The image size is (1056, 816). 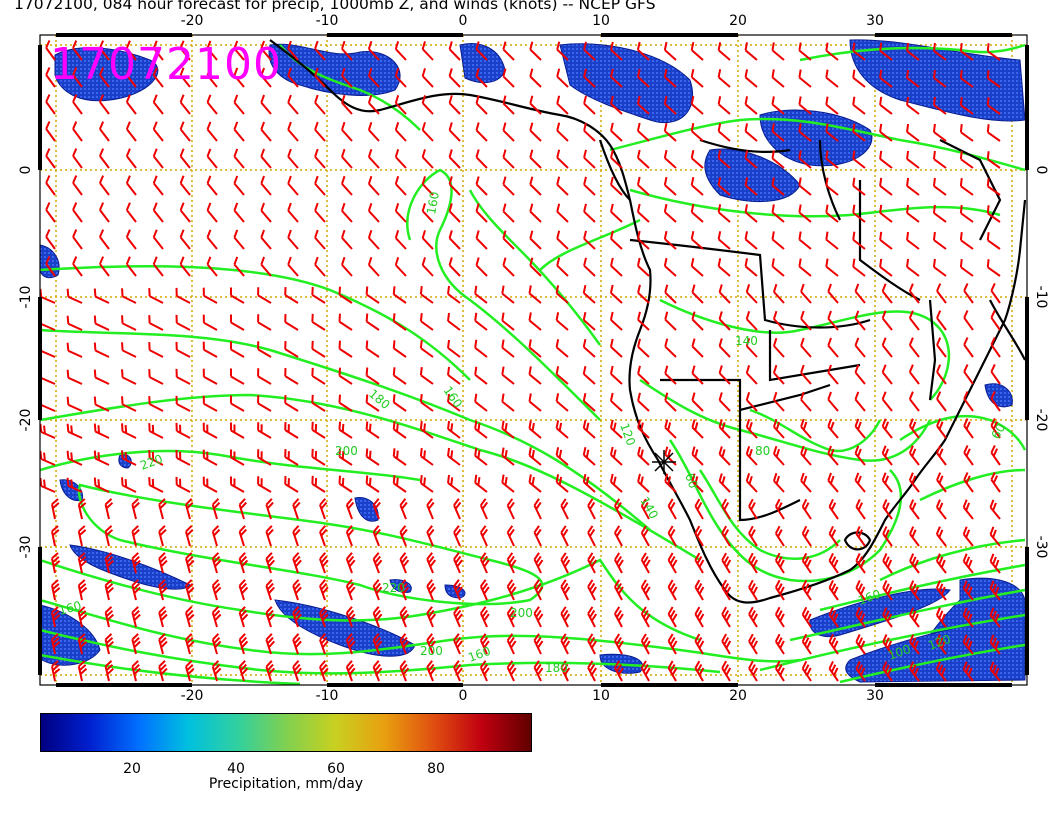 What do you see at coordinates (738, 696) in the screenshot?
I see `lon-label-bottom: 20` at bounding box center [738, 696].